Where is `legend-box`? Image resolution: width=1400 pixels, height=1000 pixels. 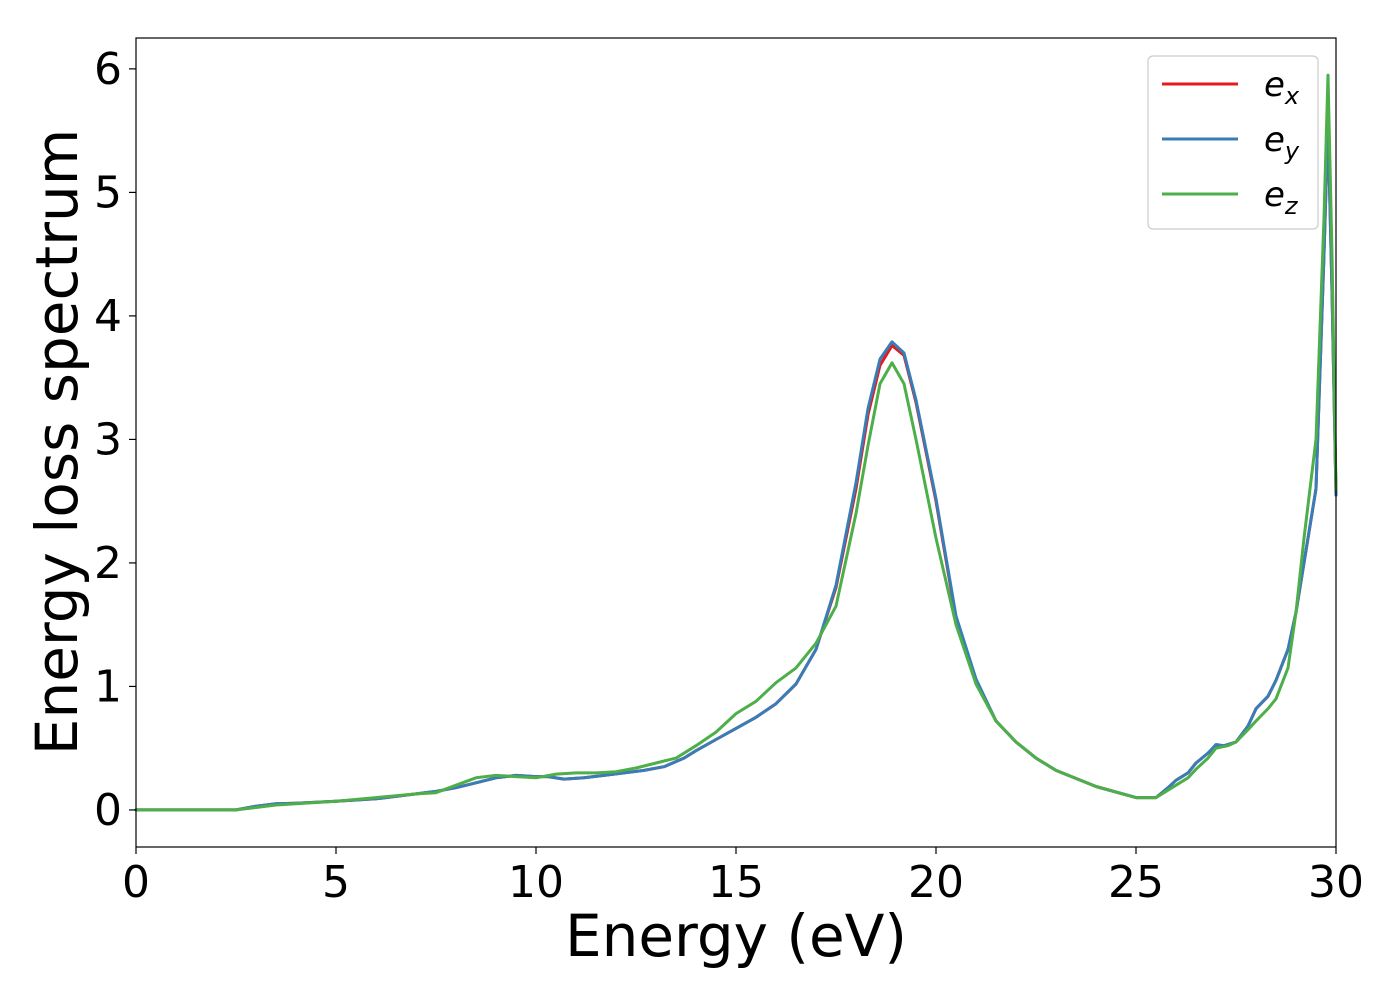
legend-box is located at coordinates (1233, 142).